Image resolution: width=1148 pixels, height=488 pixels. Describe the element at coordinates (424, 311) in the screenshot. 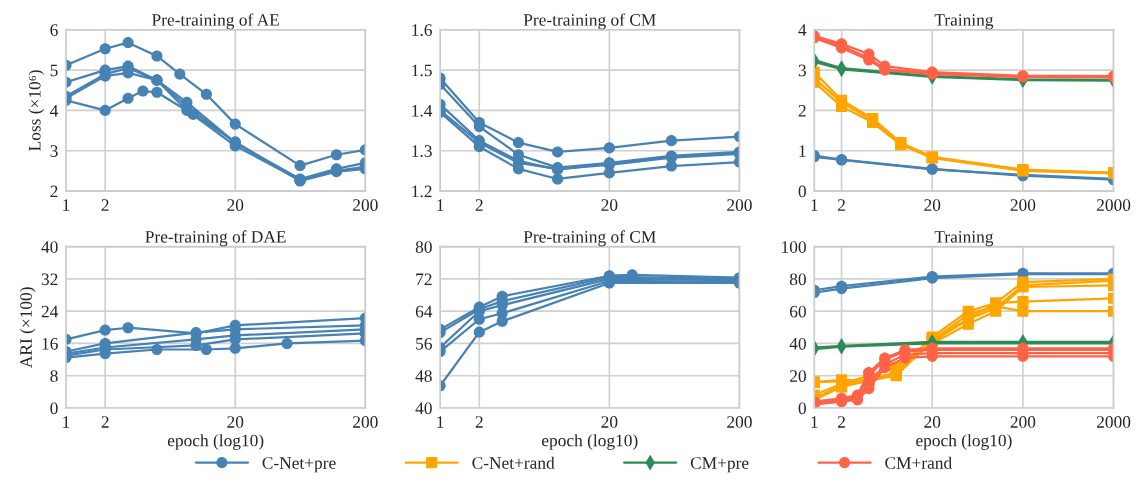

I see `y-tick-label: 64` at that location.